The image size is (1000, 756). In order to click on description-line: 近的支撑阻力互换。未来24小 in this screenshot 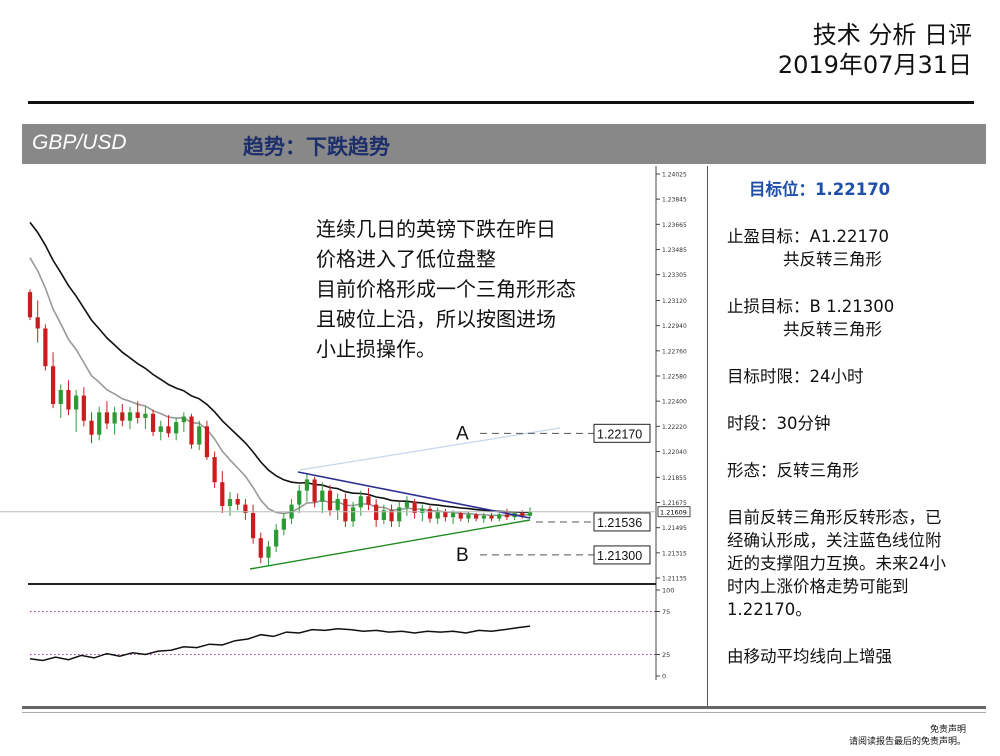, I will do `click(836, 563)`.